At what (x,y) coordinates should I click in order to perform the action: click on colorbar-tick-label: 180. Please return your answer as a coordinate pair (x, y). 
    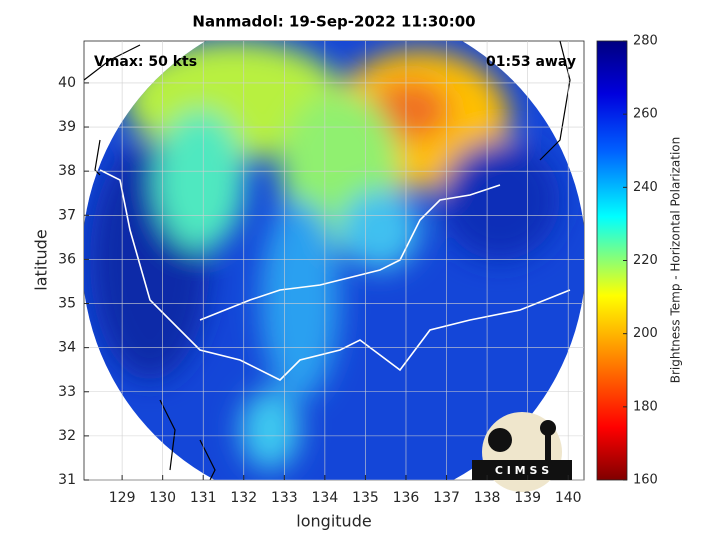
    Looking at the image, I should click on (645, 406).